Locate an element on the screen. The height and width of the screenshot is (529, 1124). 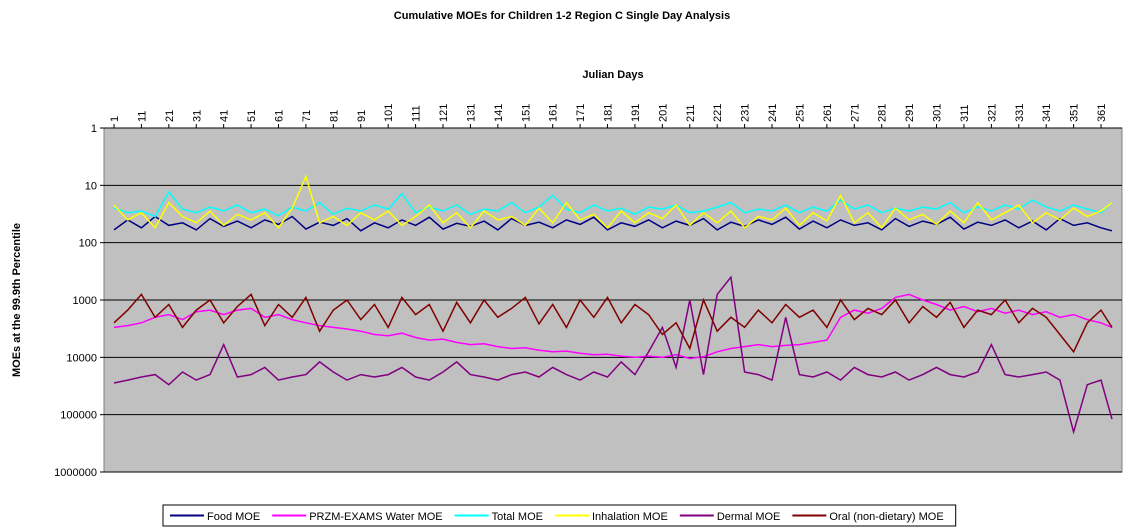
x-tick-label: 61 is located at coordinates (280, 116).